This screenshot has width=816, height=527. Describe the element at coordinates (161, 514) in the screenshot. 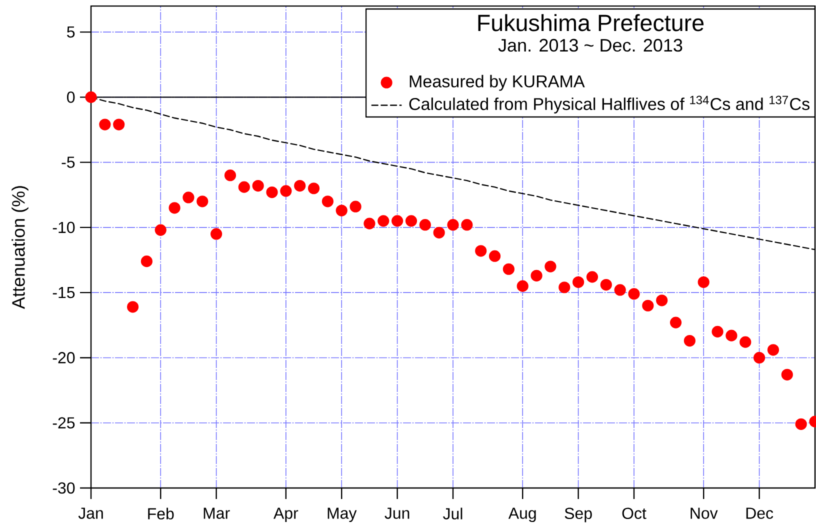

I see `x-tick-label: Feb` at that location.